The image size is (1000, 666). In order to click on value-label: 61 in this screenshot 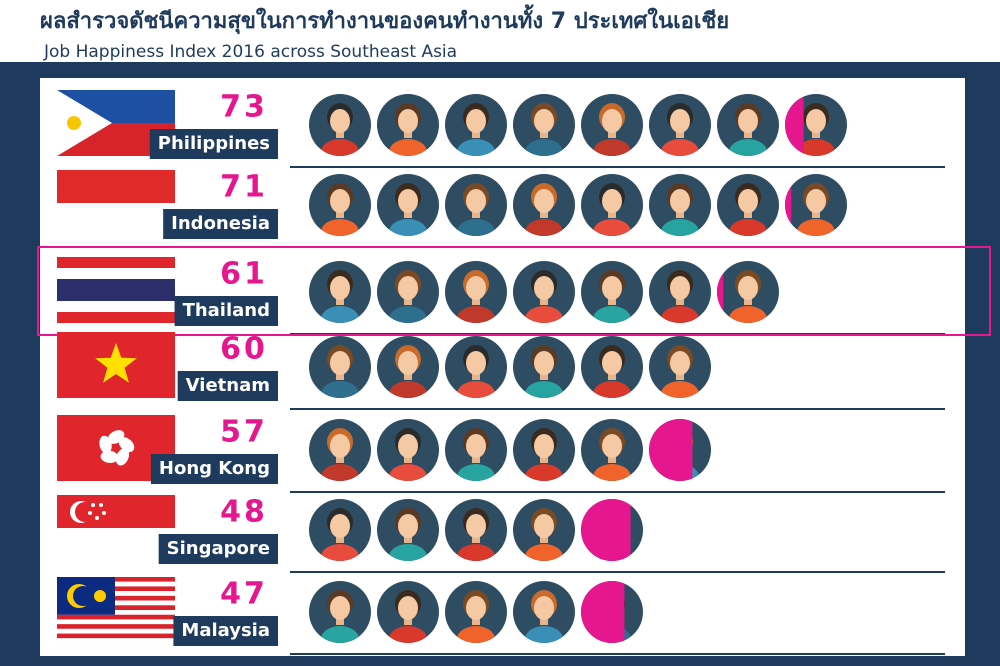, I will do `click(244, 274)`.